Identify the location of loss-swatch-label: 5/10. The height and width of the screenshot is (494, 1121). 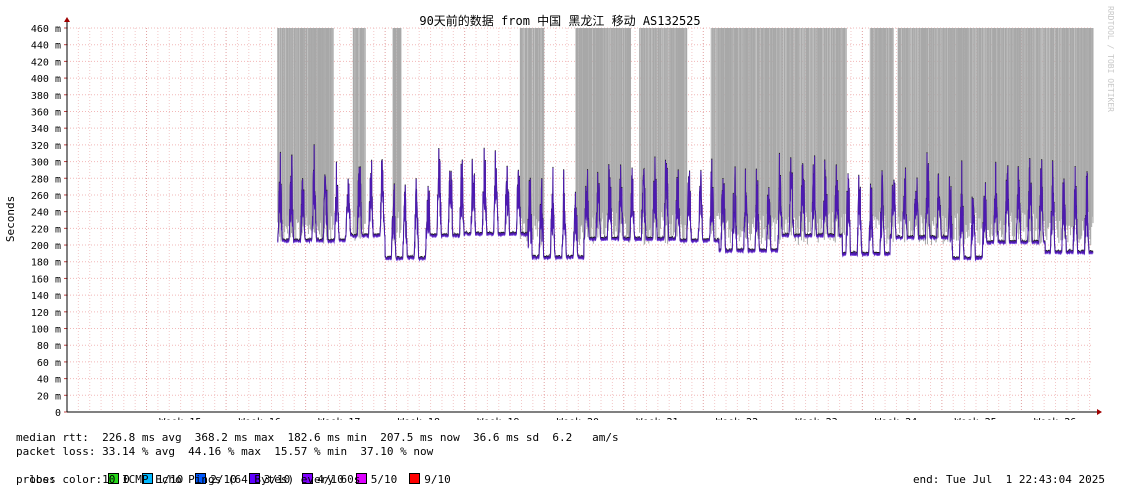
(384, 479).